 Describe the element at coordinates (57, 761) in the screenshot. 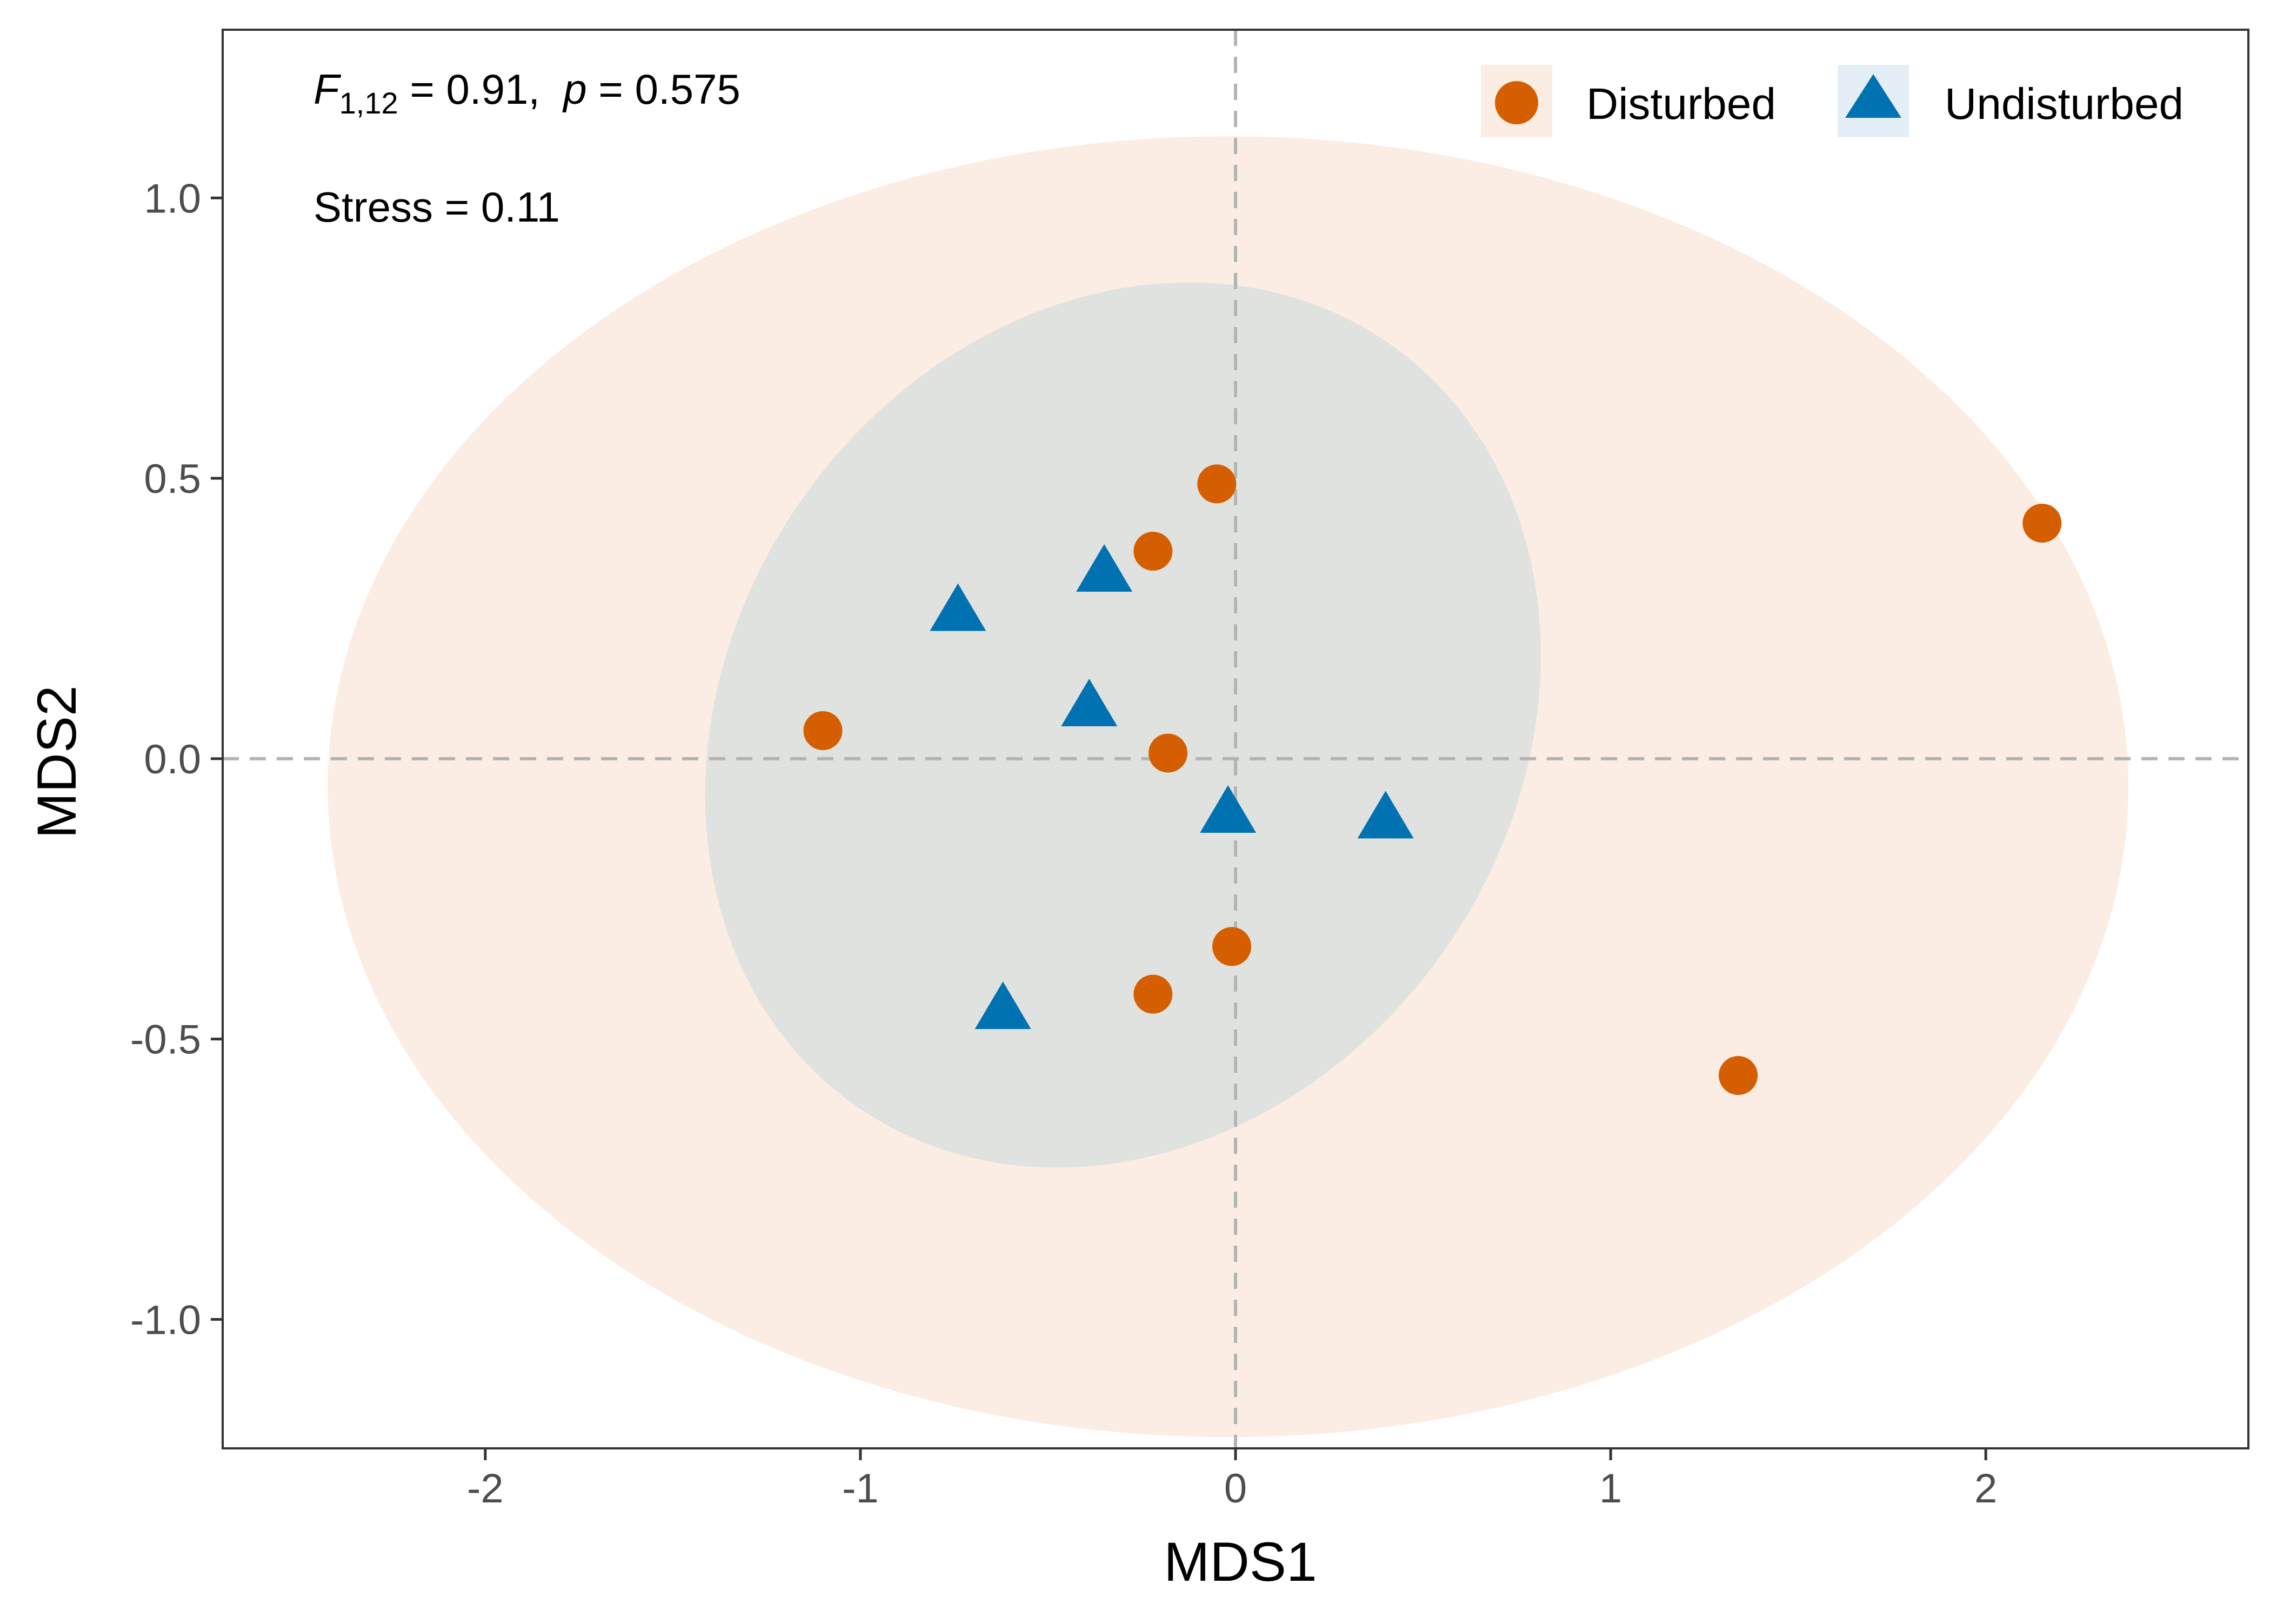

I see `y-axis-title: MDS2` at that location.